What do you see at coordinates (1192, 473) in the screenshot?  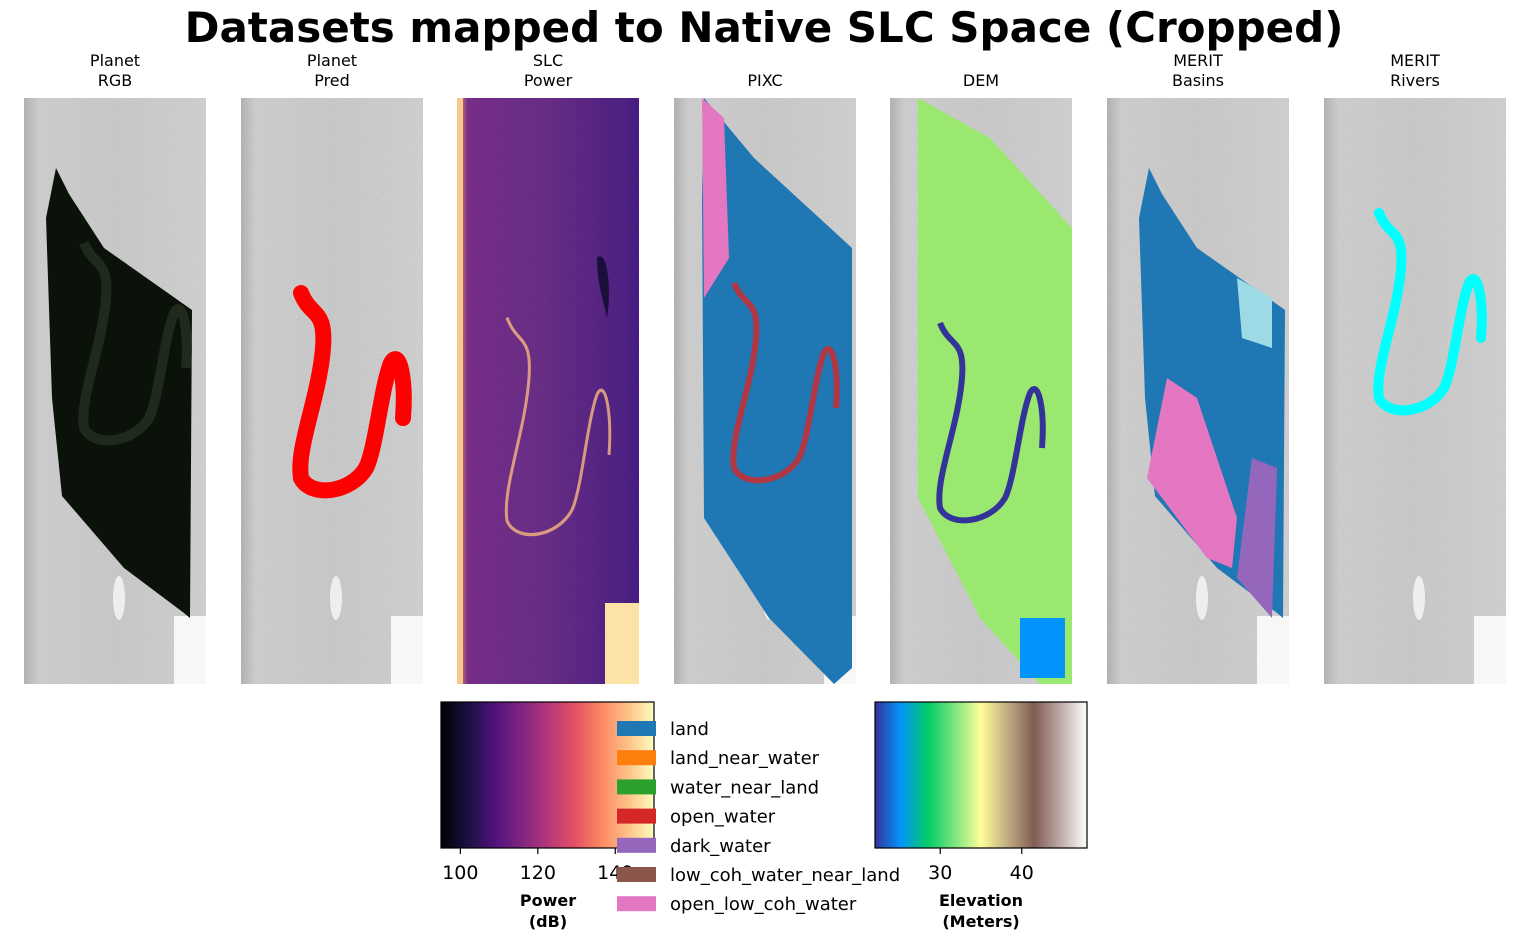 I see `basins-pink-basin` at bounding box center [1192, 473].